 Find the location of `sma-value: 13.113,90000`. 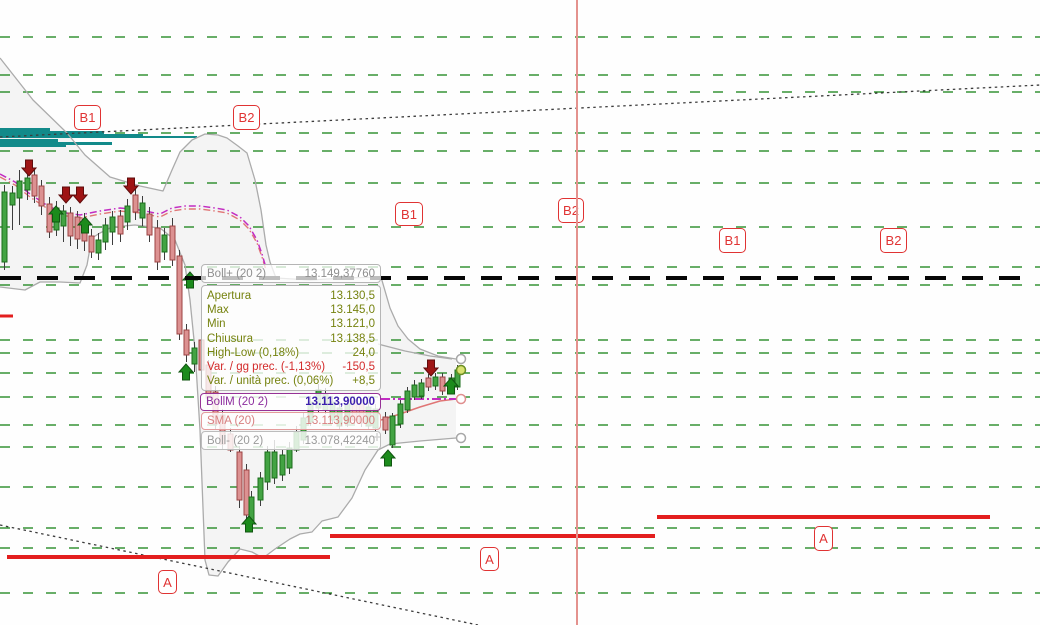

sma-value: 13.113,90000 is located at coordinates (340, 421).